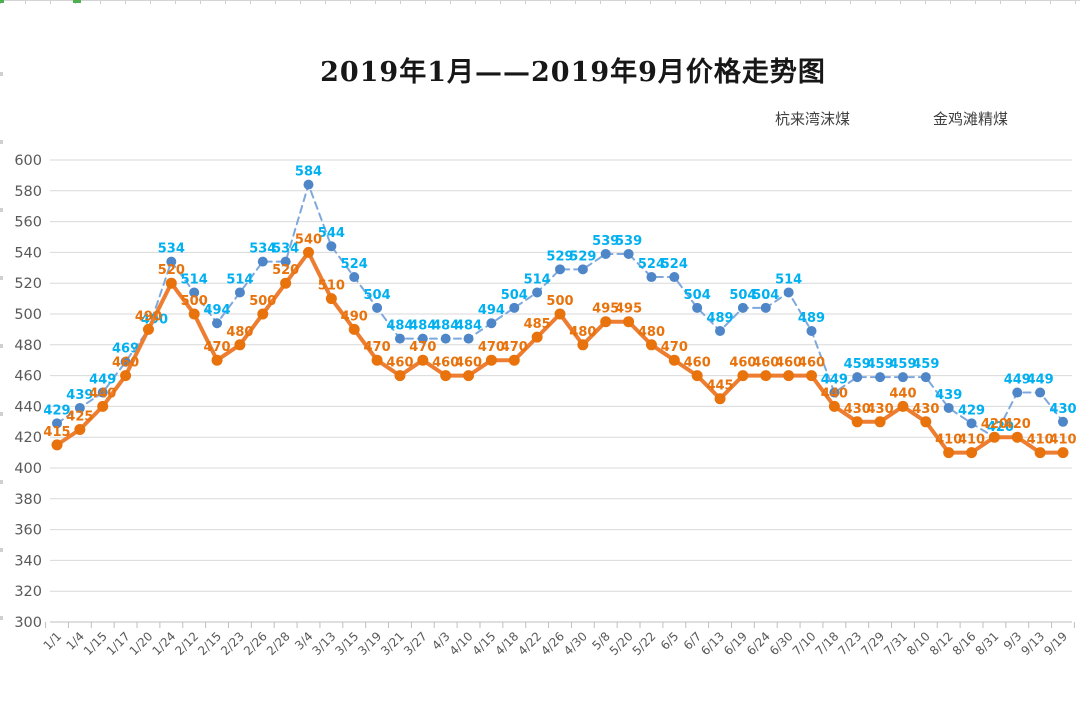 The height and width of the screenshot is (702, 1080). I want to click on x-tick-label: 7/31, so click(895, 643).